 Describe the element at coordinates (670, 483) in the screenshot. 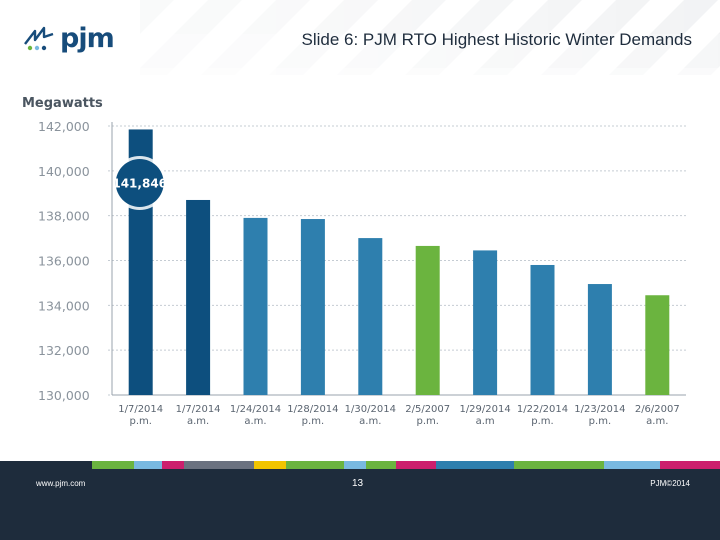

I see `footer-copyright: PJM©2014` at that location.